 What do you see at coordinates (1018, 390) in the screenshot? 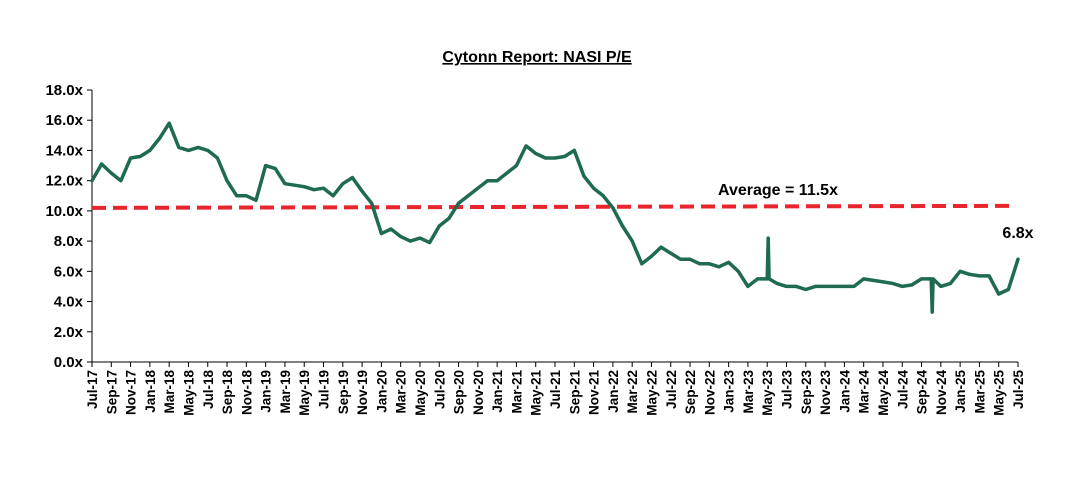
I see `x-tick-label: Jul-25` at bounding box center [1018, 390].